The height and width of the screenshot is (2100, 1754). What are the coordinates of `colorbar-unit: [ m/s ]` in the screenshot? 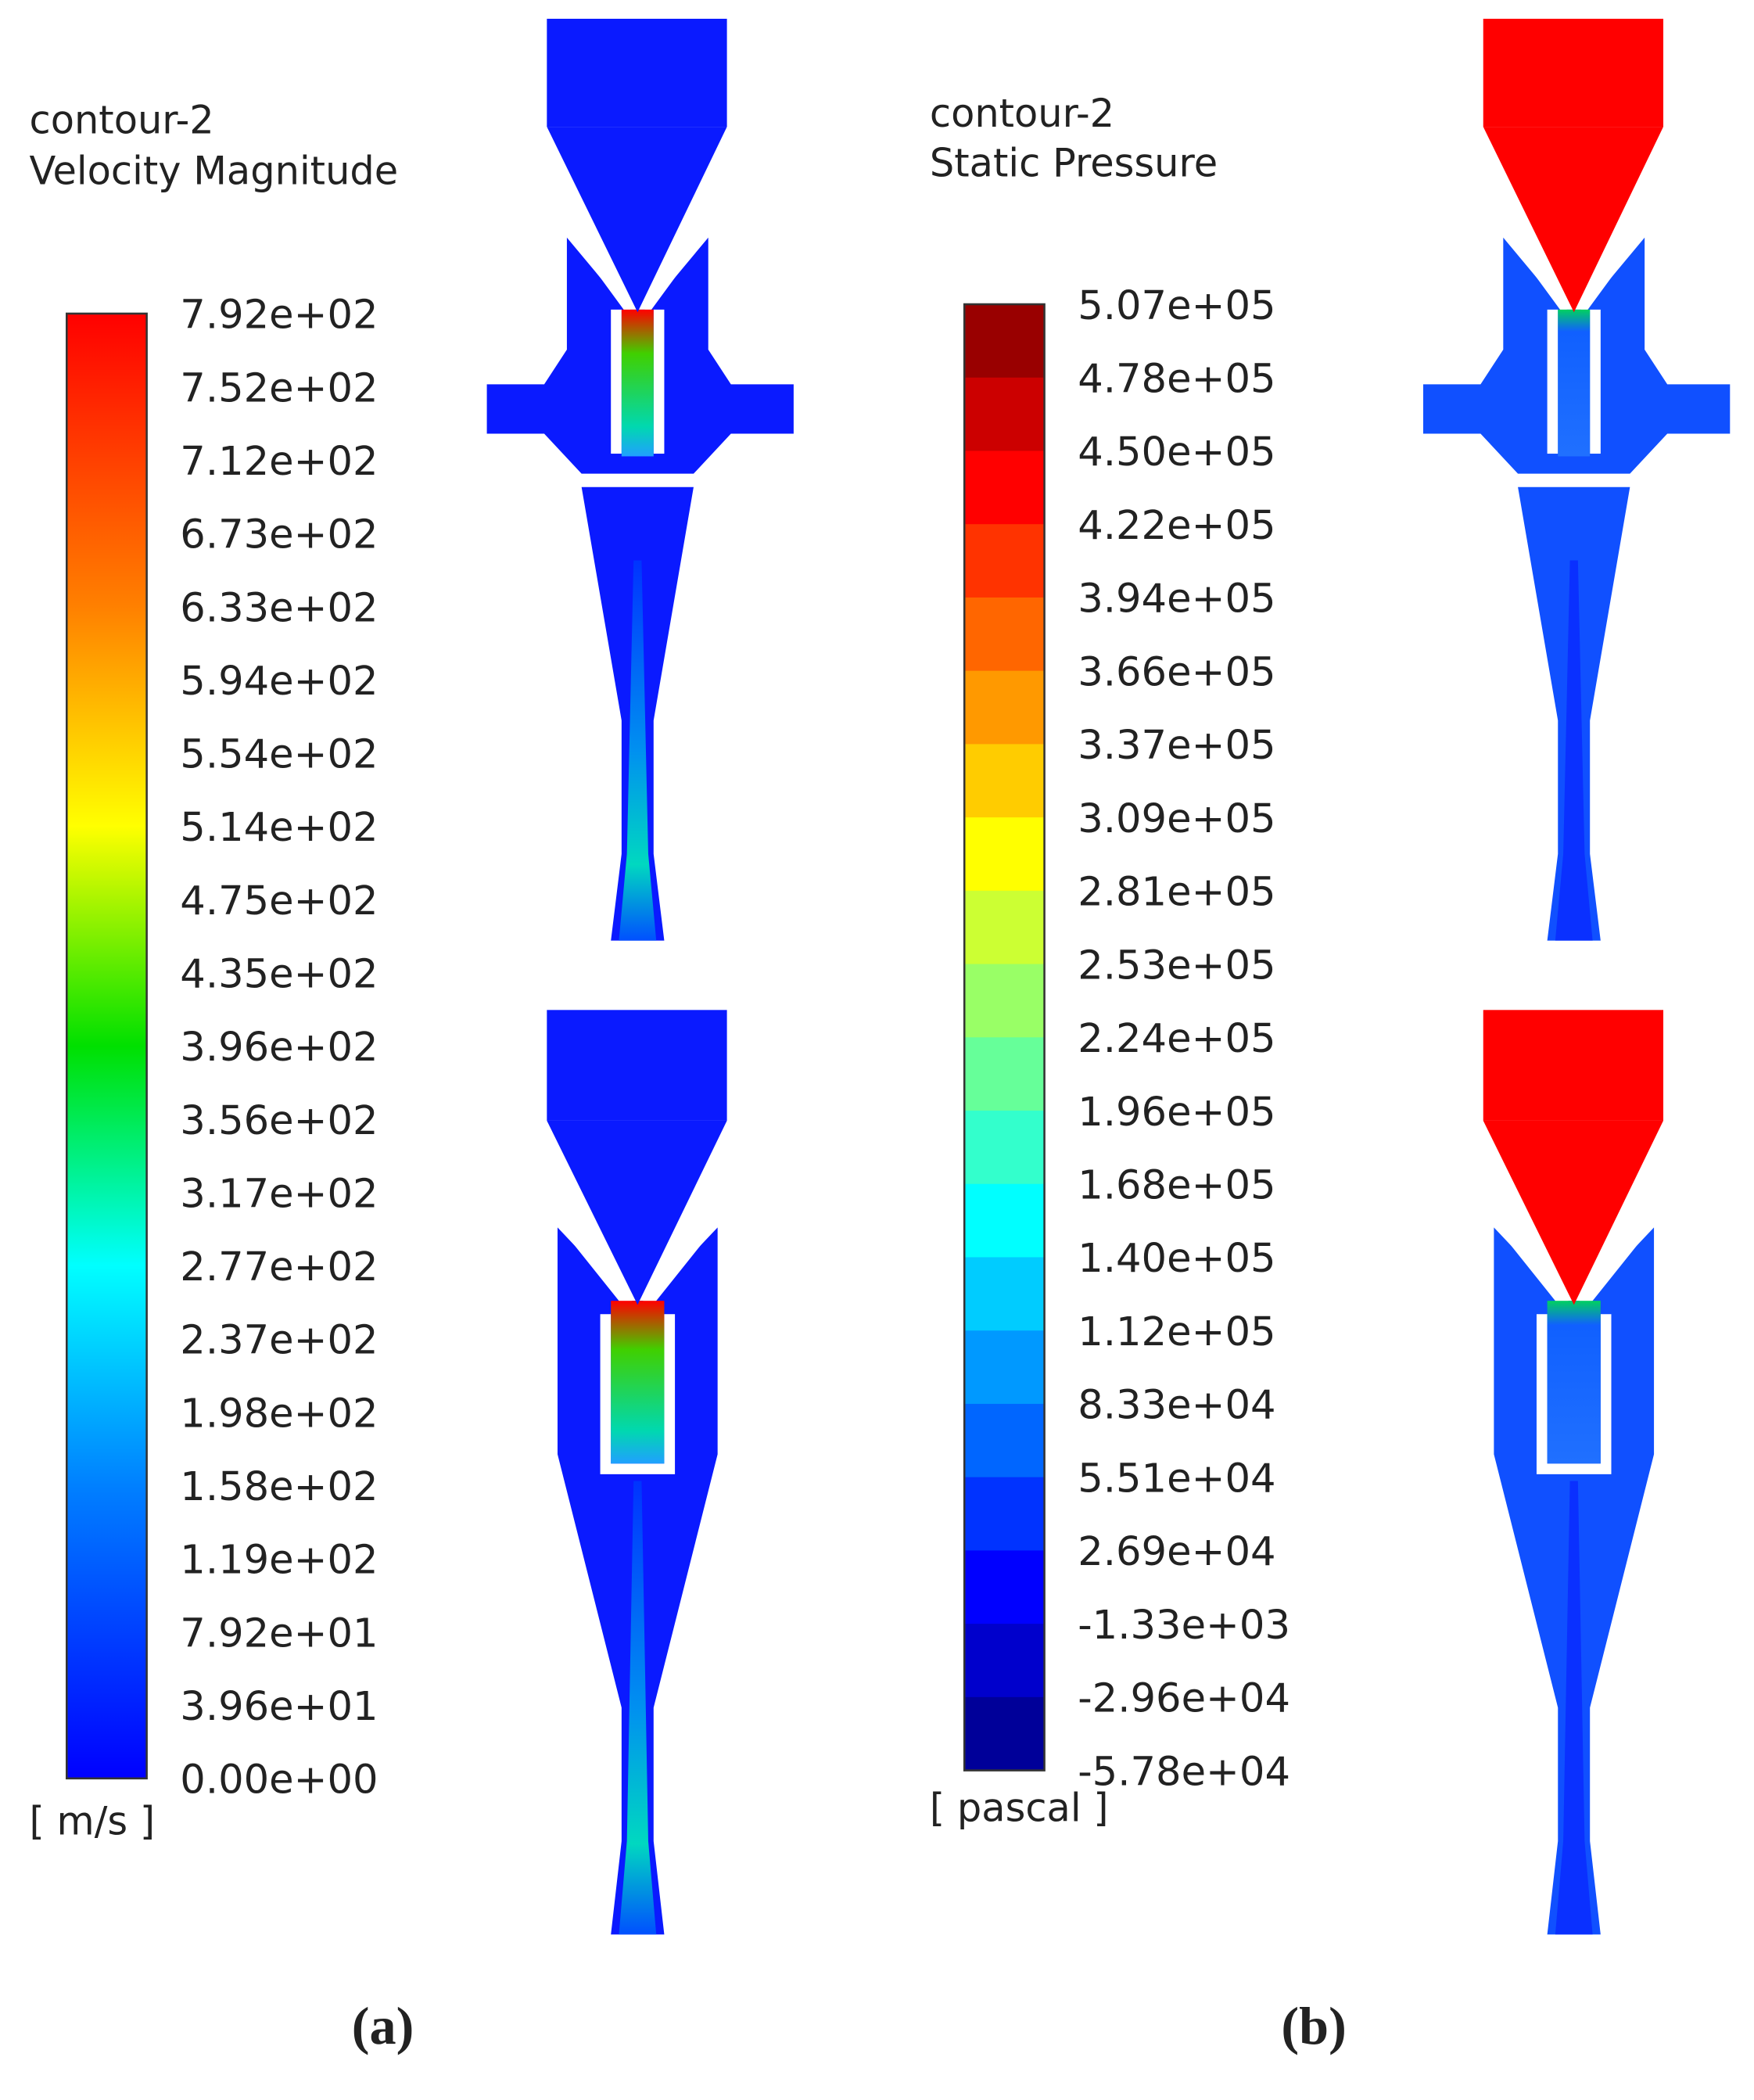 It's located at (93, 1820).